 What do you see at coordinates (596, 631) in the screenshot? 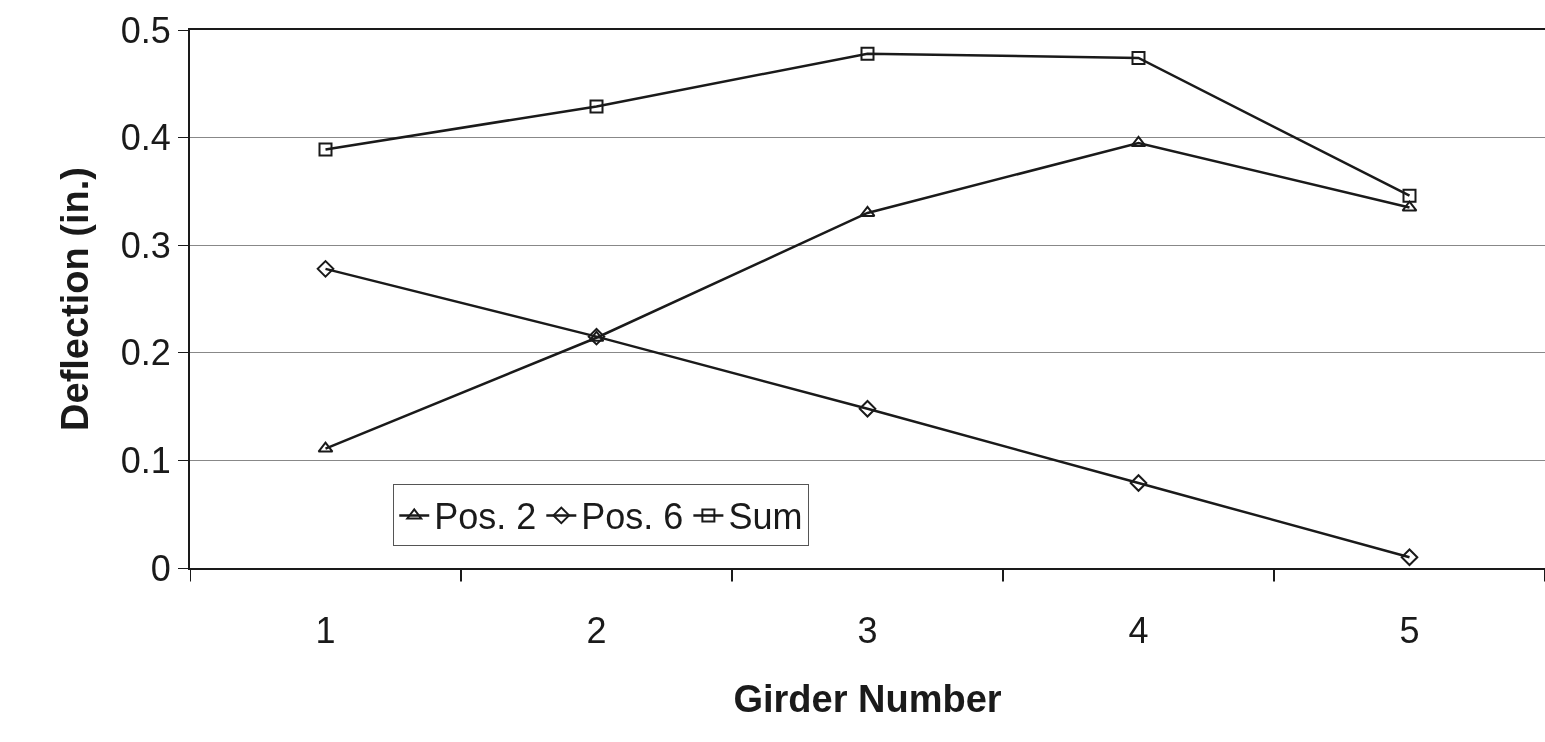
I see `x-tick-label: 2` at bounding box center [596, 631].